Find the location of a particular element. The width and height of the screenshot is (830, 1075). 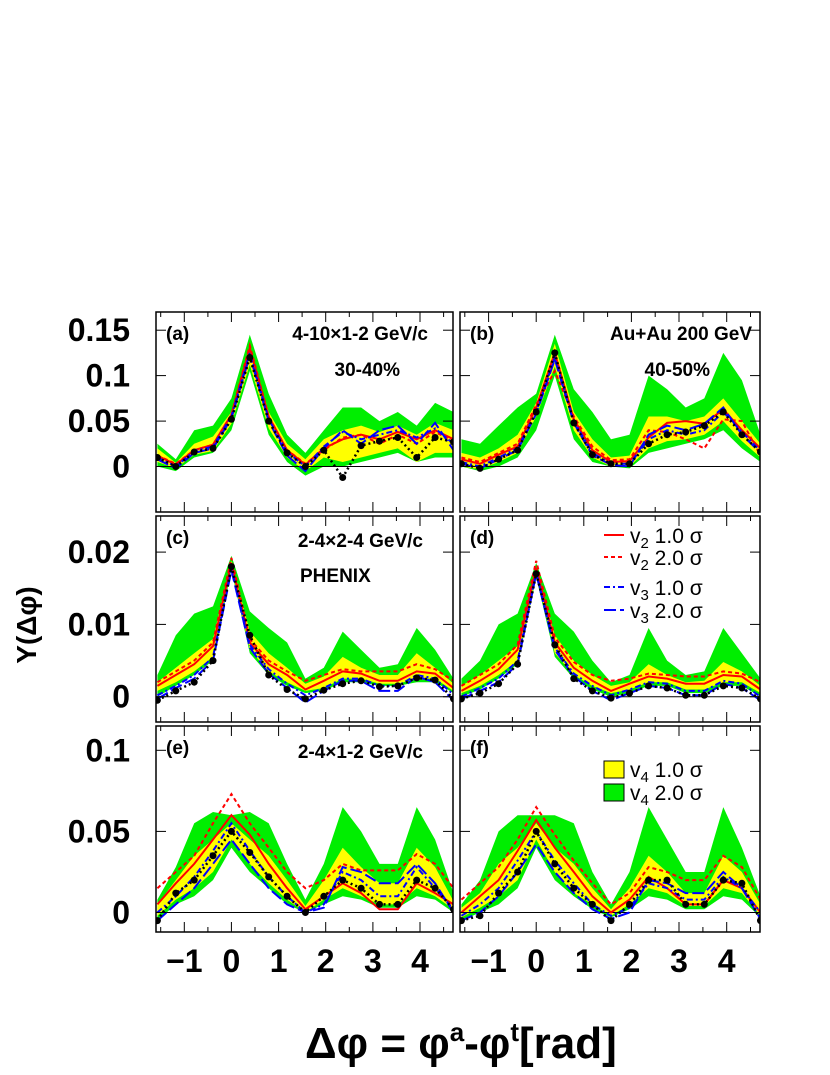

y-tick-label-a: 0.05 is located at coordinates (99, 421).